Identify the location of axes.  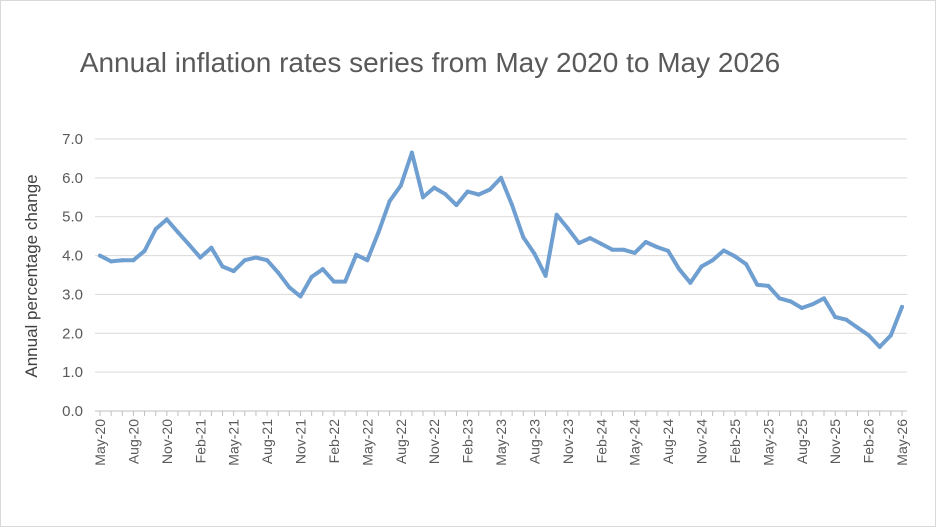
(501, 413).